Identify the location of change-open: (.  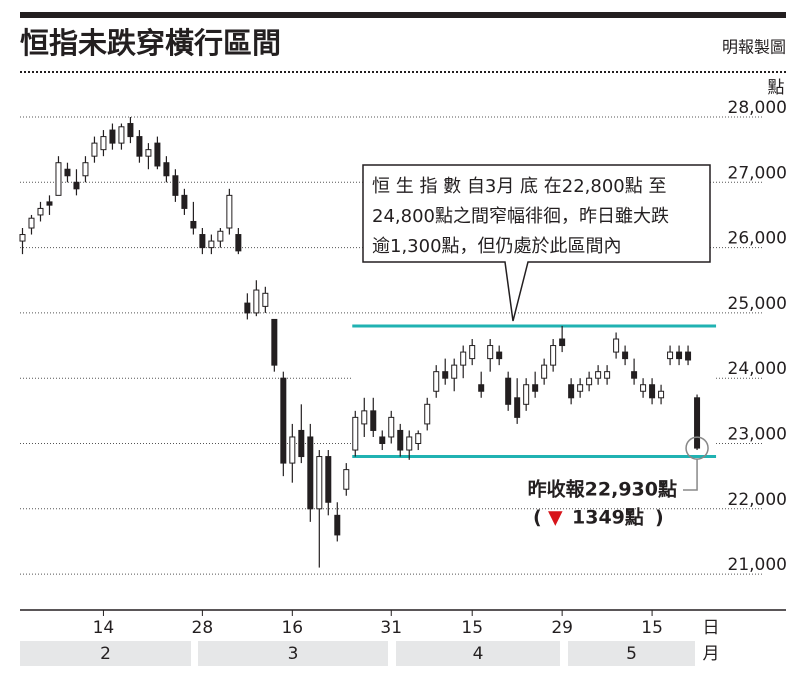
(537, 518).